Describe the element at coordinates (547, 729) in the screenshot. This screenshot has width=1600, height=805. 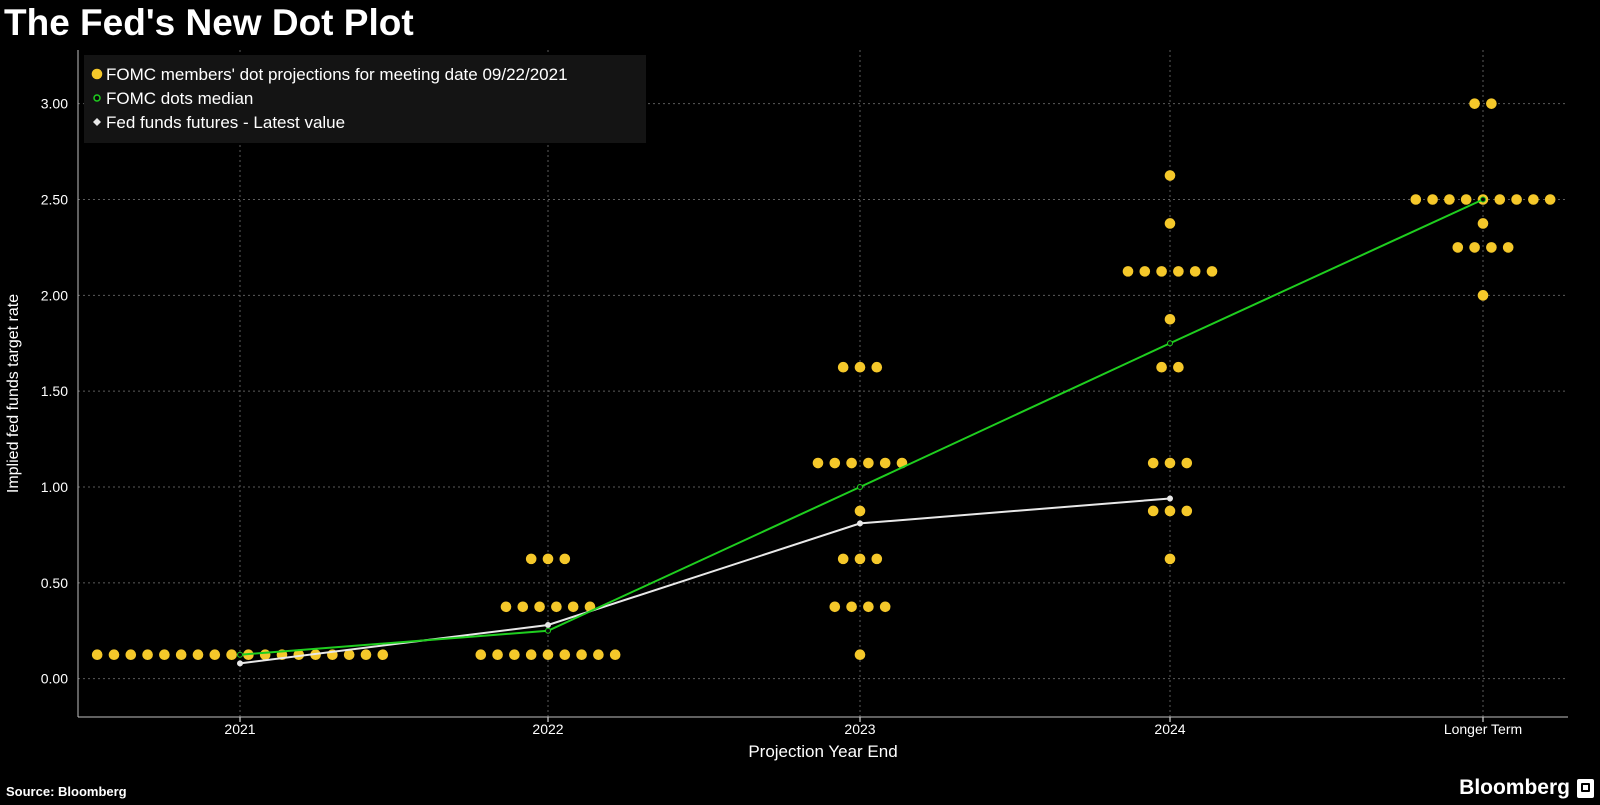
I see `x-tick-label: 2022` at that location.